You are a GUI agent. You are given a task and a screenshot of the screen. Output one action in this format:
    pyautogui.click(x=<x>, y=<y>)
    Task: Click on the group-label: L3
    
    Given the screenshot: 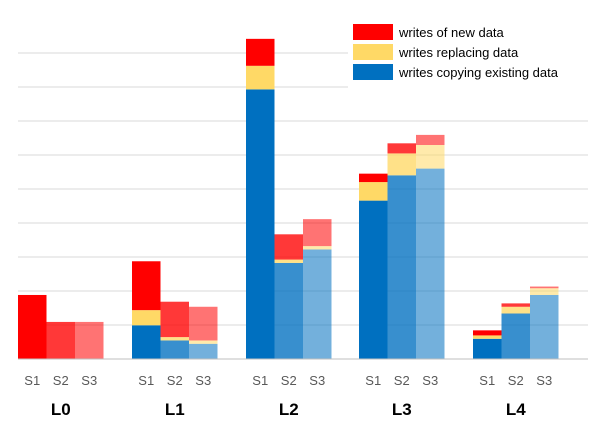 What is the action you would take?
    pyautogui.click(x=402, y=409)
    